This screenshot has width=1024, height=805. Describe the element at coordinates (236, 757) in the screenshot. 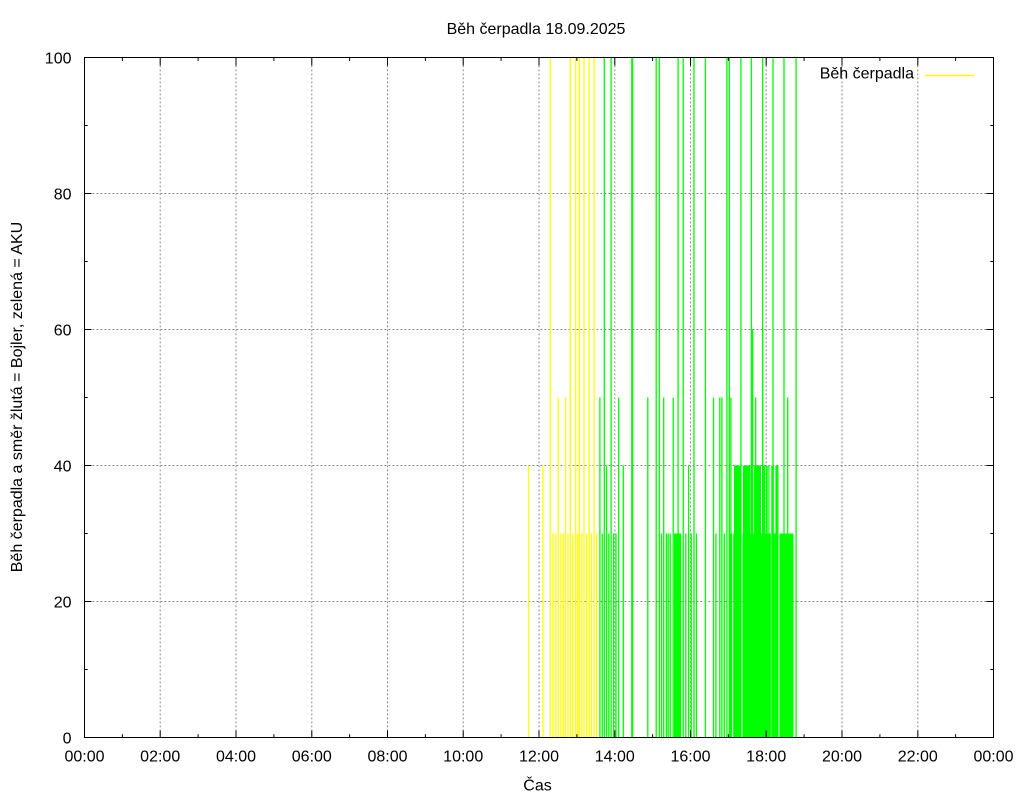

I see `svg-text: 04:00` at that location.